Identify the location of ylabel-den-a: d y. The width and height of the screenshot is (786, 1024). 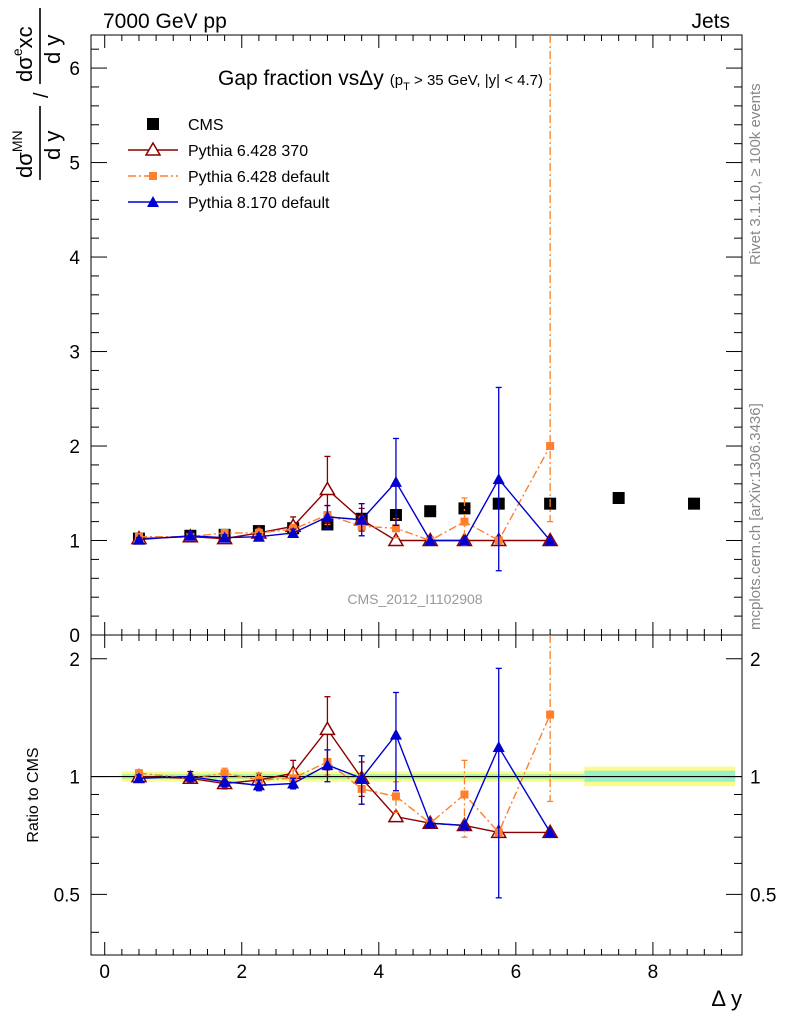
(52, 145).